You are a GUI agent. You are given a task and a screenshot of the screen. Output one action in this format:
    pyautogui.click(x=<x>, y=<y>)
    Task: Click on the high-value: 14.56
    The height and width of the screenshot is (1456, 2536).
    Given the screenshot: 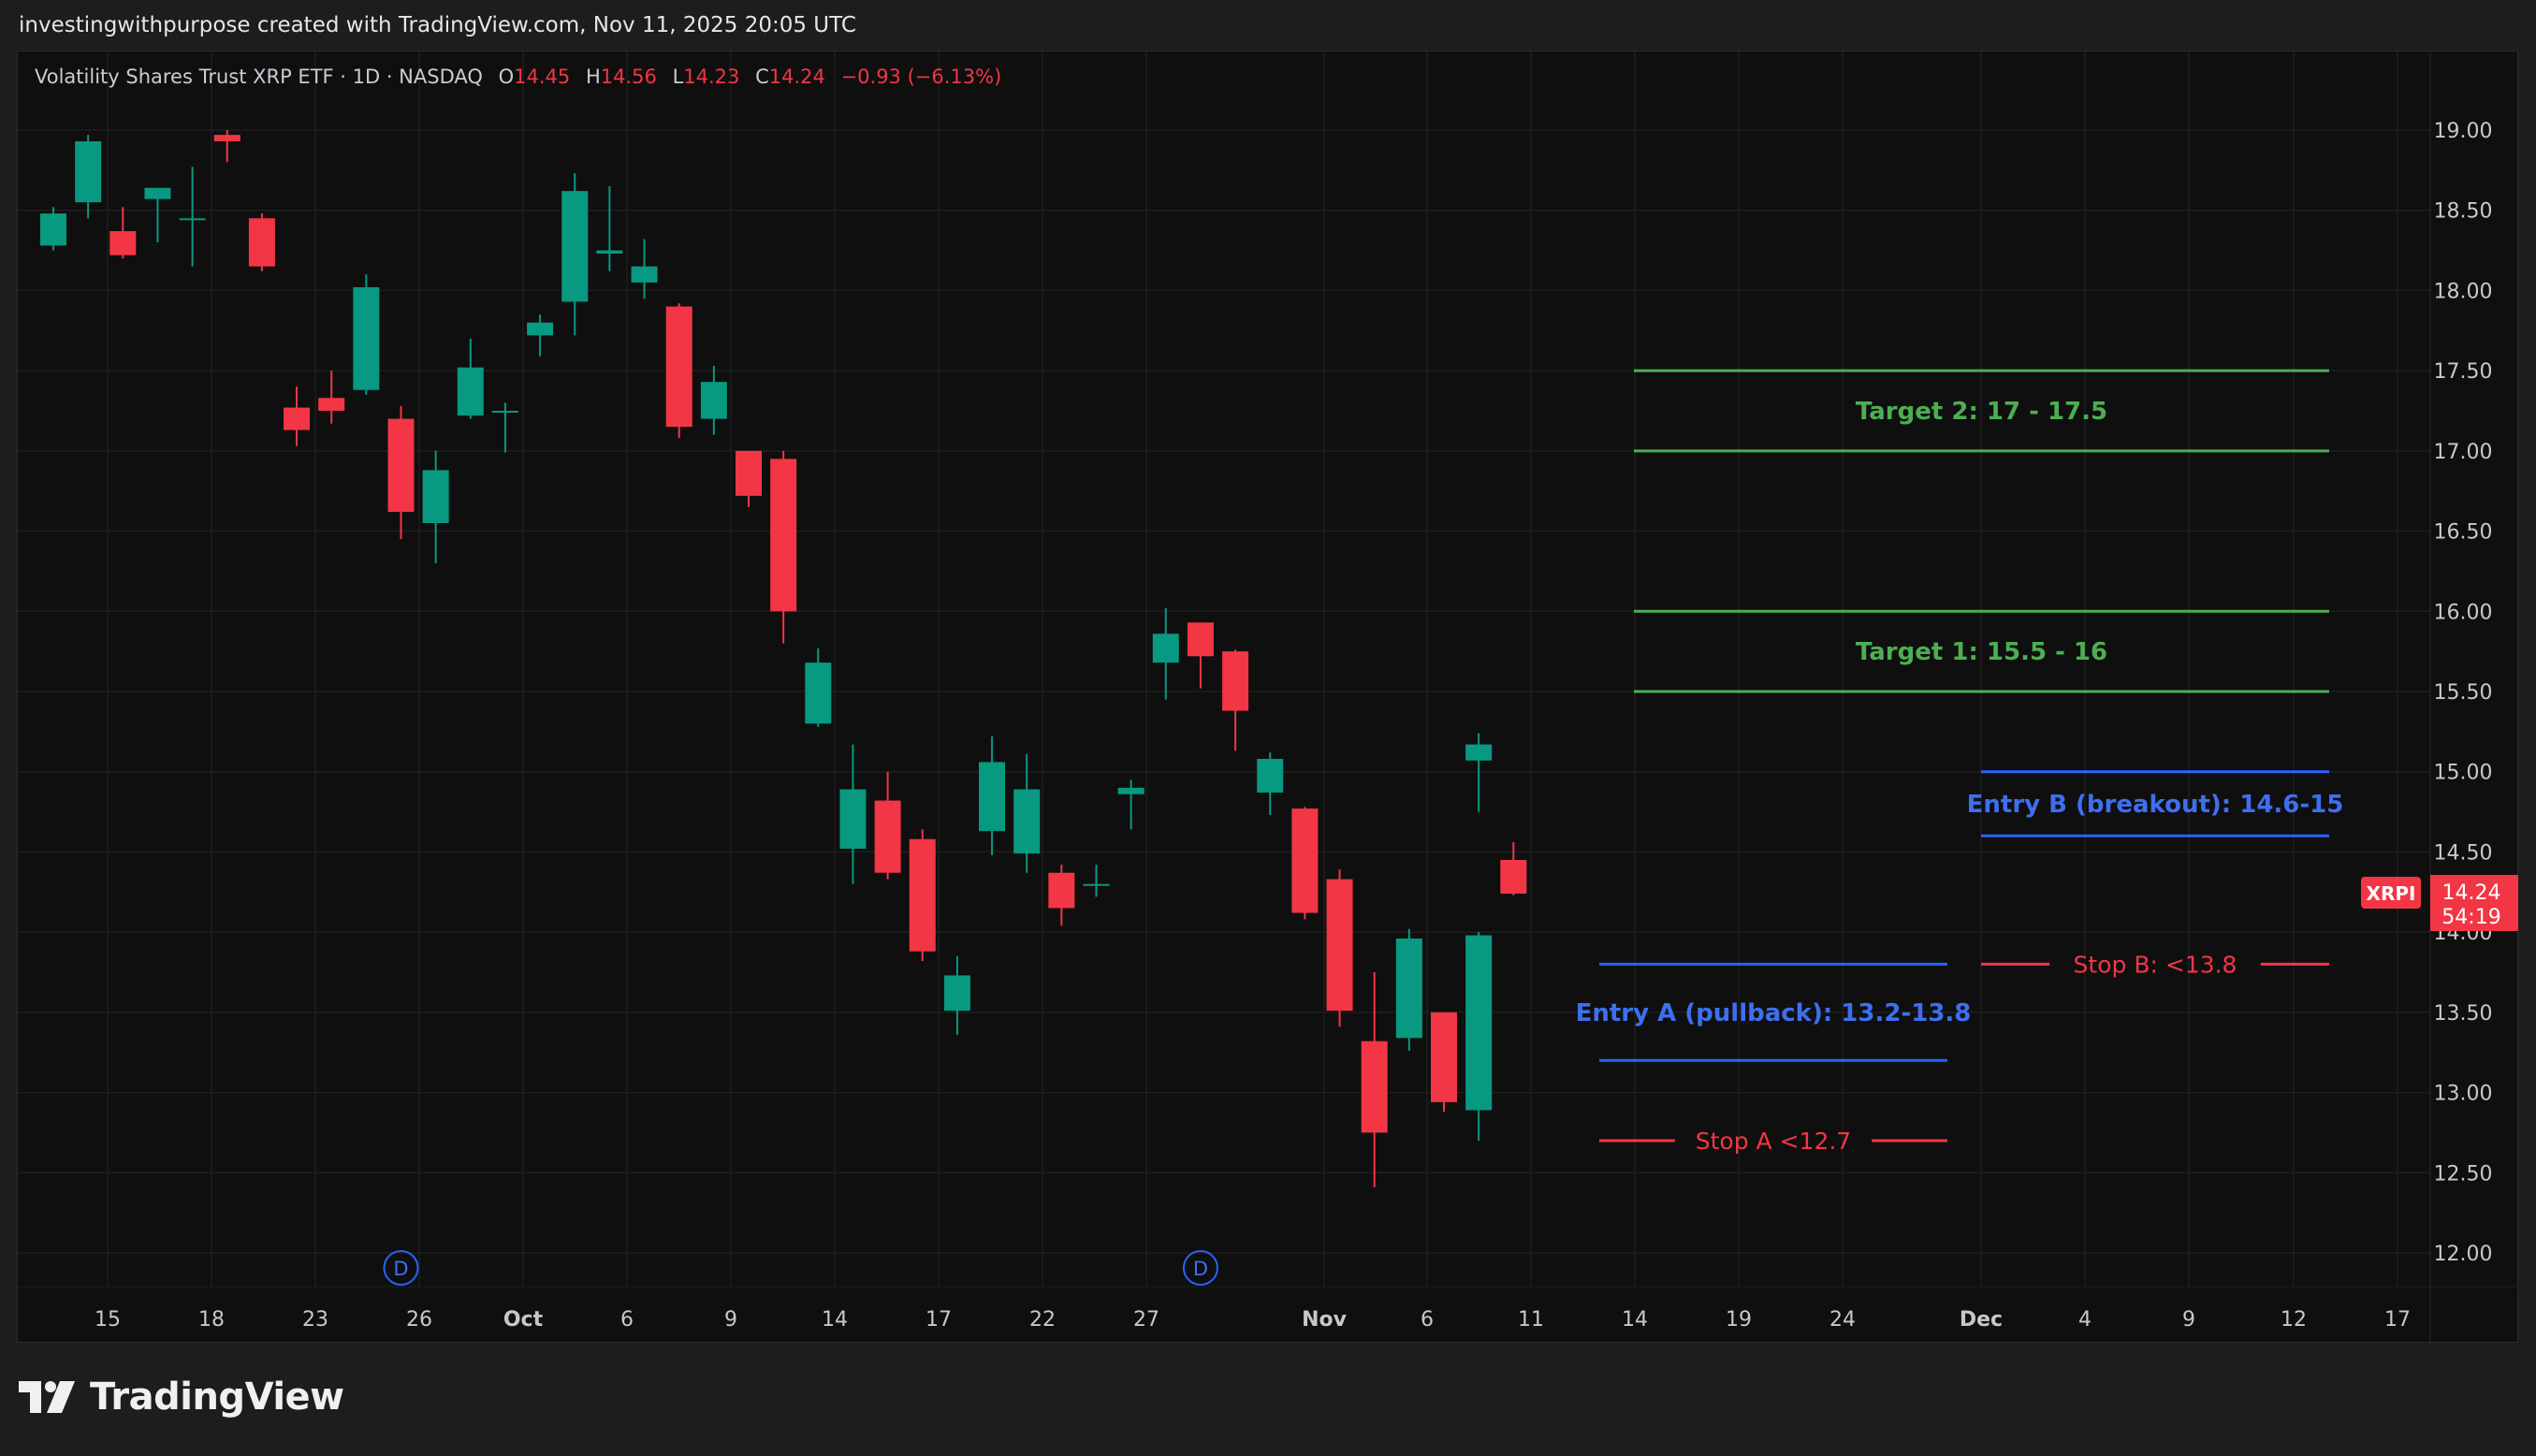 What is the action you would take?
    pyautogui.click(x=628, y=77)
    